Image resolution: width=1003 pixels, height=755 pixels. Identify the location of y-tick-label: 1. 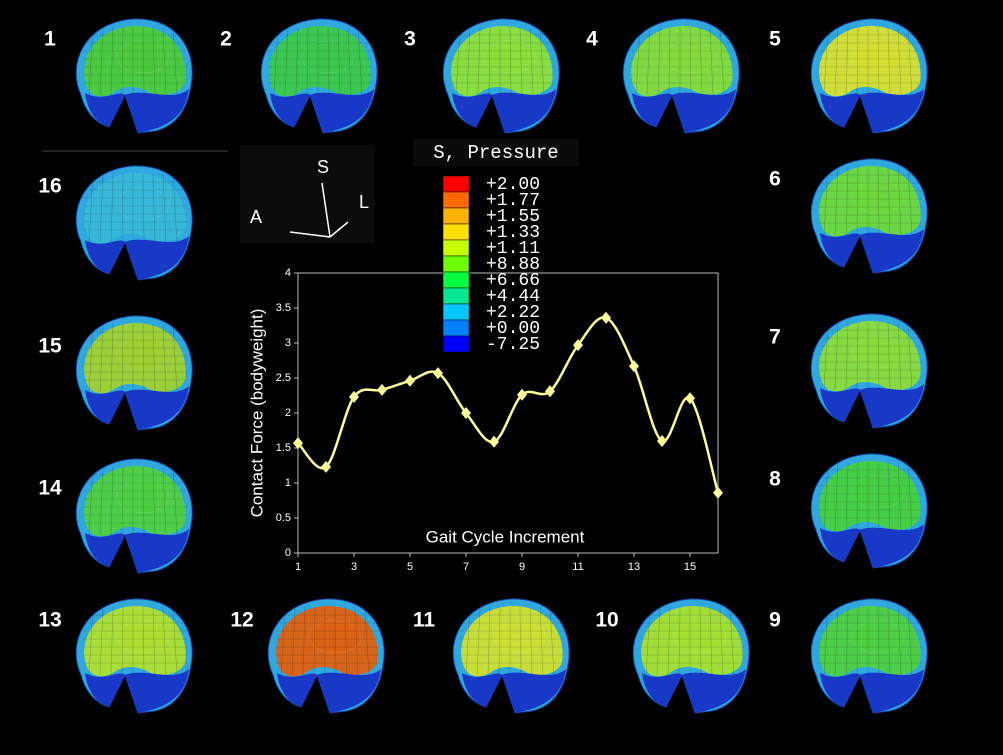
(288, 483).